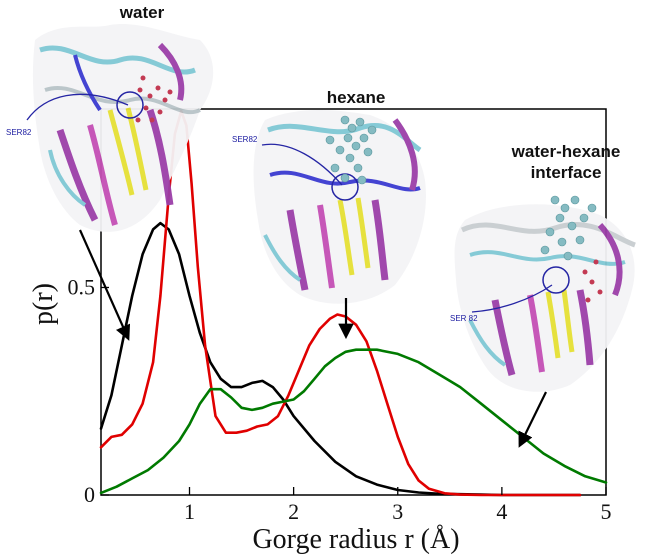 The width and height of the screenshot is (668, 558). What do you see at coordinates (189, 511) in the screenshot?
I see `x-tick-label-0: 1` at bounding box center [189, 511].